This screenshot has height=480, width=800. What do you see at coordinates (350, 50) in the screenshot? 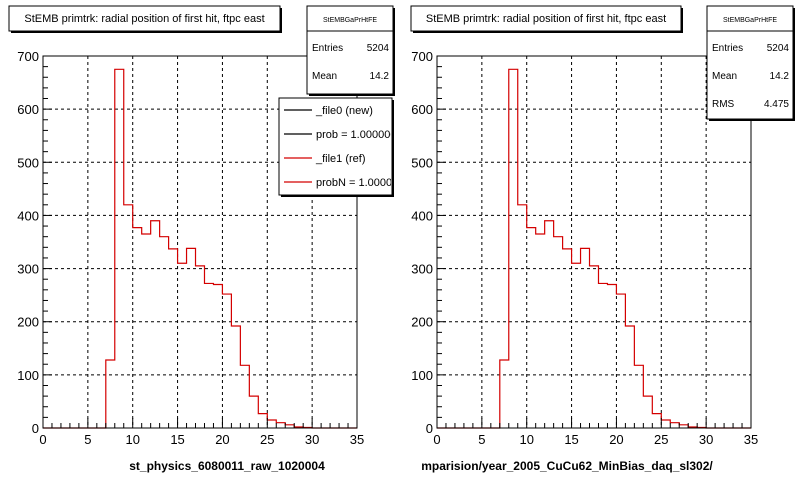
I see `stats-box` at bounding box center [350, 50].